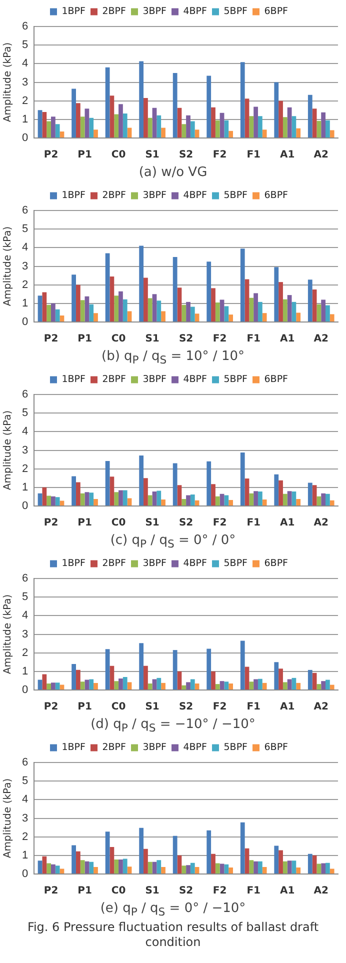  I want to click on legend-label: 2BPF, so click(114, 748).